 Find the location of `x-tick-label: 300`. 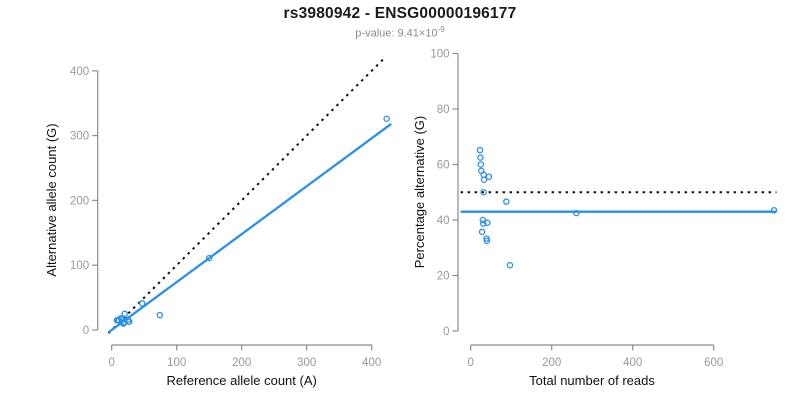

x-tick-label: 300 is located at coordinates (306, 363).